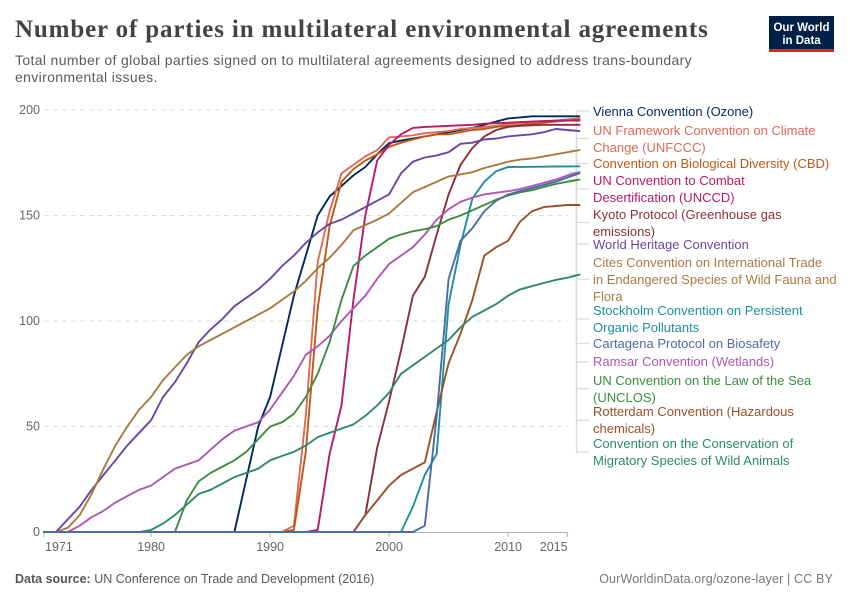 The width and height of the screenshot is (850, 600). What do you see at coordinates (389, 547) in the screenshot?
I see `svg-text: 2000` at bounding box center [389, 547].